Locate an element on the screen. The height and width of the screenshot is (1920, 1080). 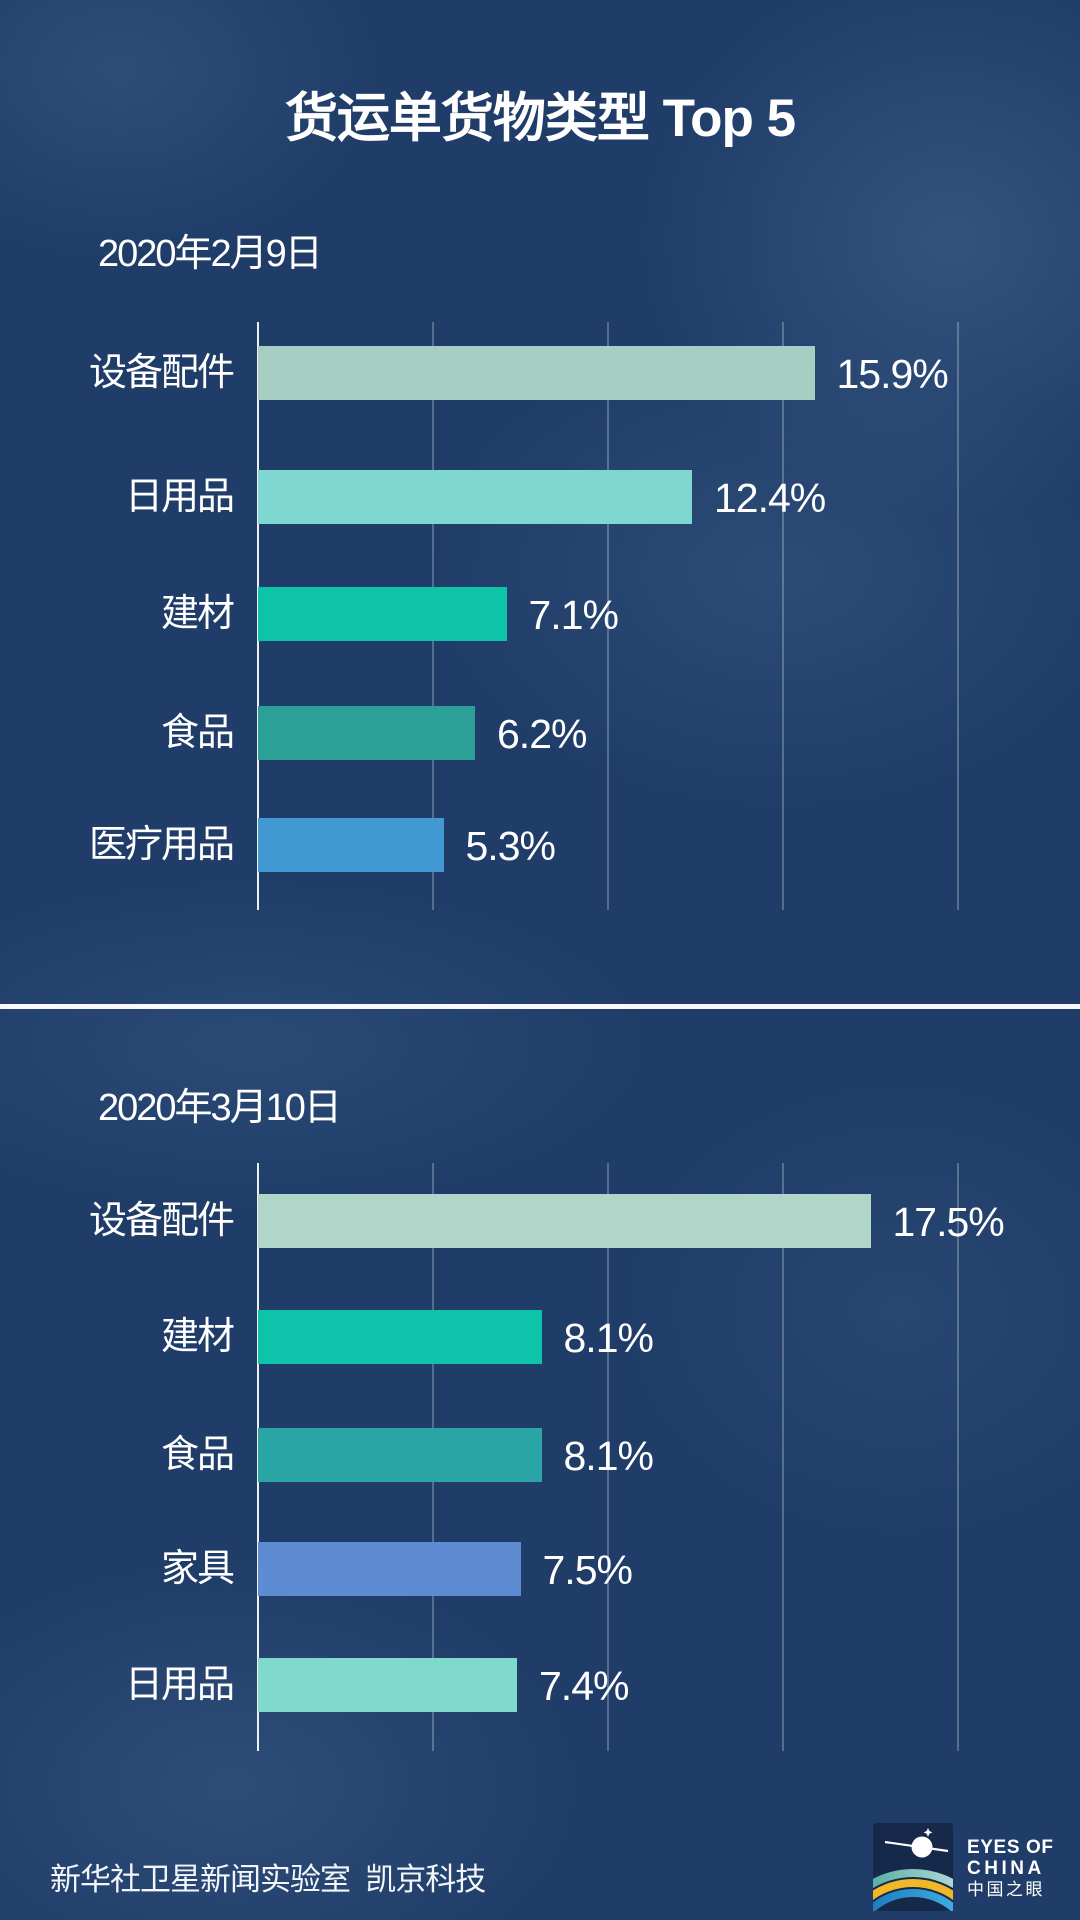
category-label: 家具 is located at coordinates (197, 1569).